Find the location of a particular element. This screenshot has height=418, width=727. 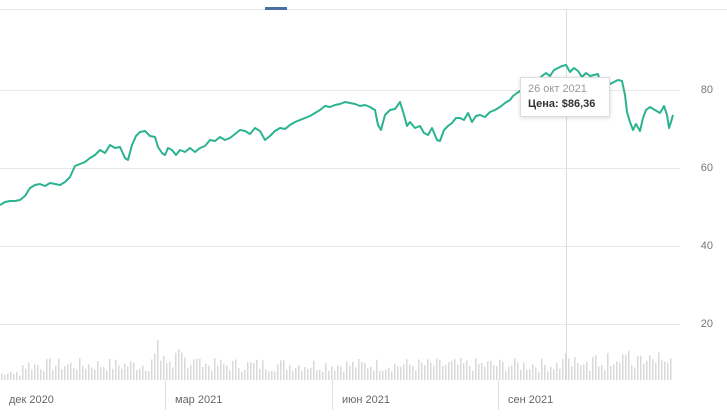

tooltip-date: 26 окт 2021 is located at coordinates (557, 89).